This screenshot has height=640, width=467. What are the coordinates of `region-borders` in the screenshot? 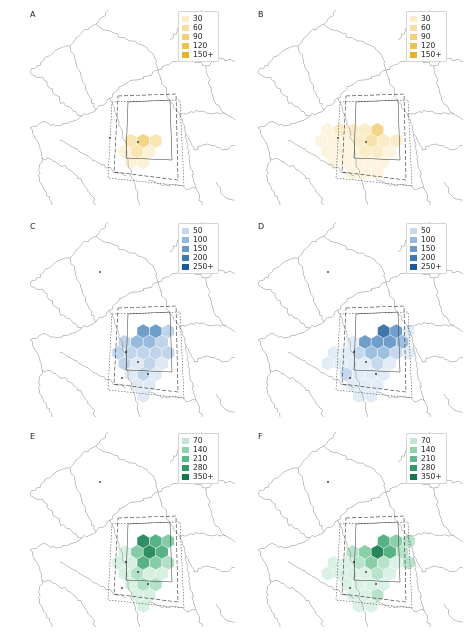 It's located at (360, 319).